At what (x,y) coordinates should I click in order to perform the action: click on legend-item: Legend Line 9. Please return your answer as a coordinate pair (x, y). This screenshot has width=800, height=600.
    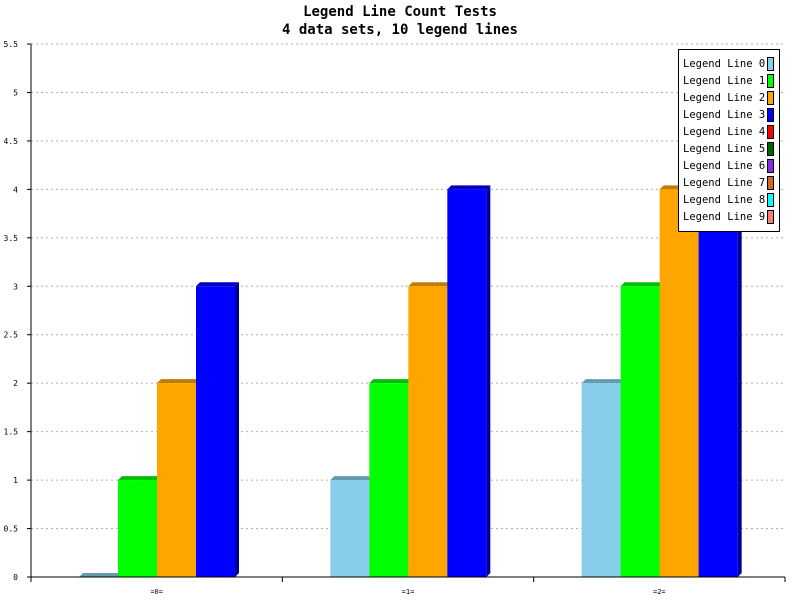
    Looking at the image, I should click on (731, 217).